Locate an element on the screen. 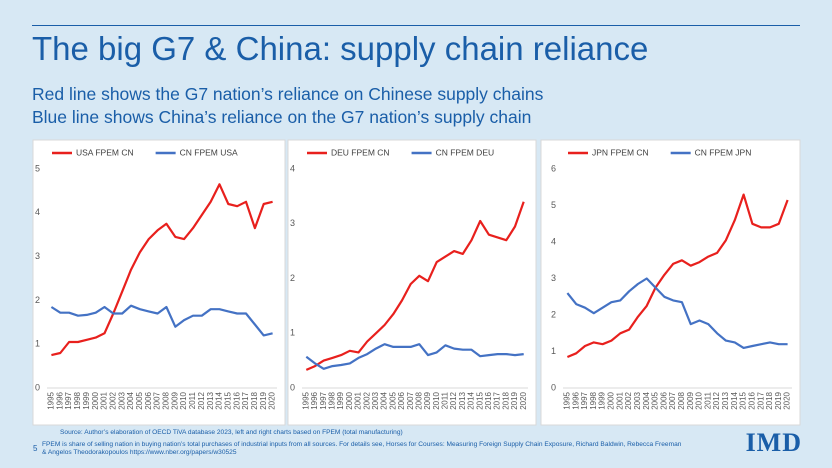 Image resolution: width=832 pixels, height=468 pixels. legend-label: JPN FPEM CN is located at coordinates (620, 152).